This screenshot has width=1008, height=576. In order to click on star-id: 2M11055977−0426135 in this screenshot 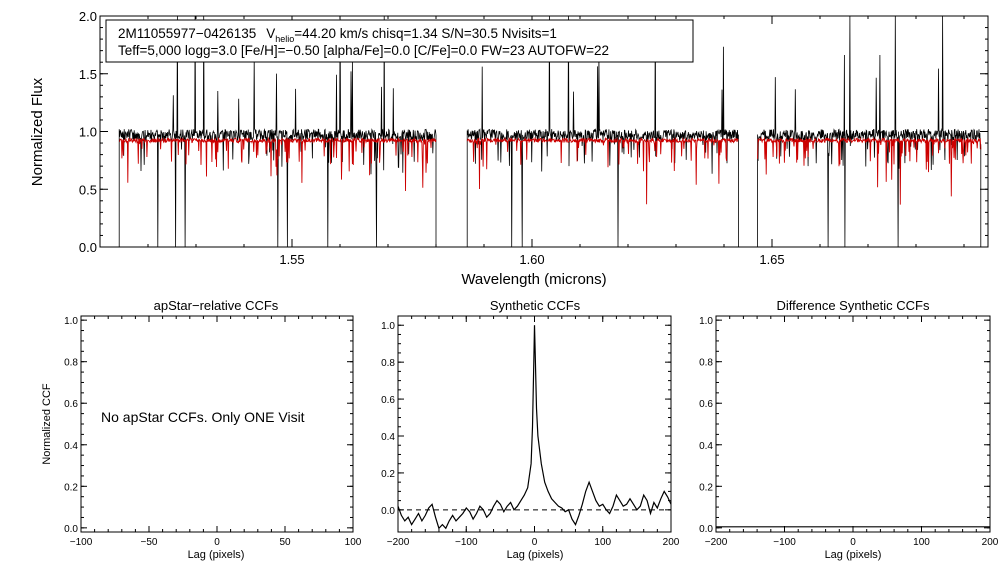, I will do `click(187, 33)`.